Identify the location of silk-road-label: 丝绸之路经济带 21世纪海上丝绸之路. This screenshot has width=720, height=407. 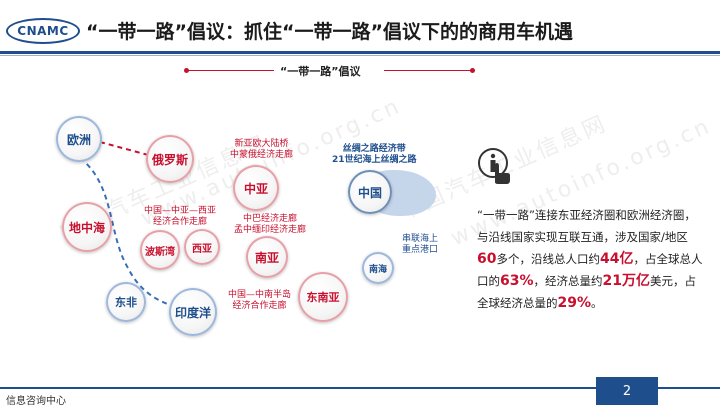
(374, 154).